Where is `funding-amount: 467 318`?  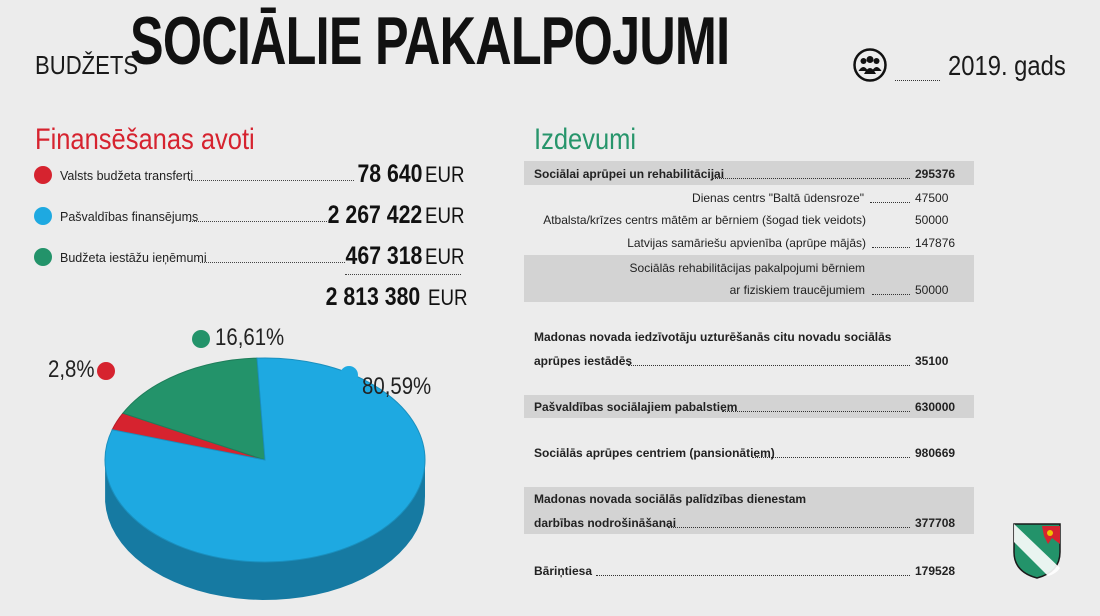
funding-amount: 467 318 is located at coordinates (383, 256).